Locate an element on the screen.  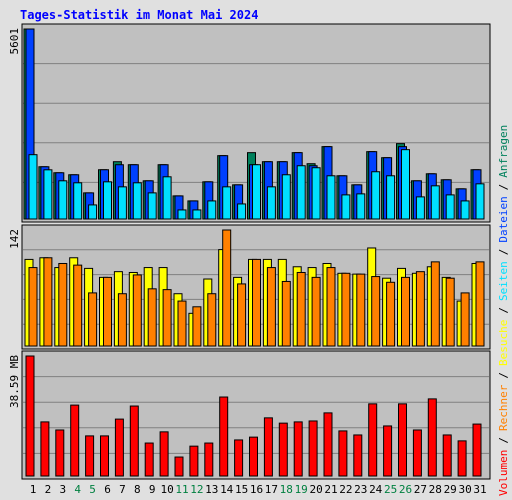
x-tick-label: 20 is located at coordinates (315, 489).